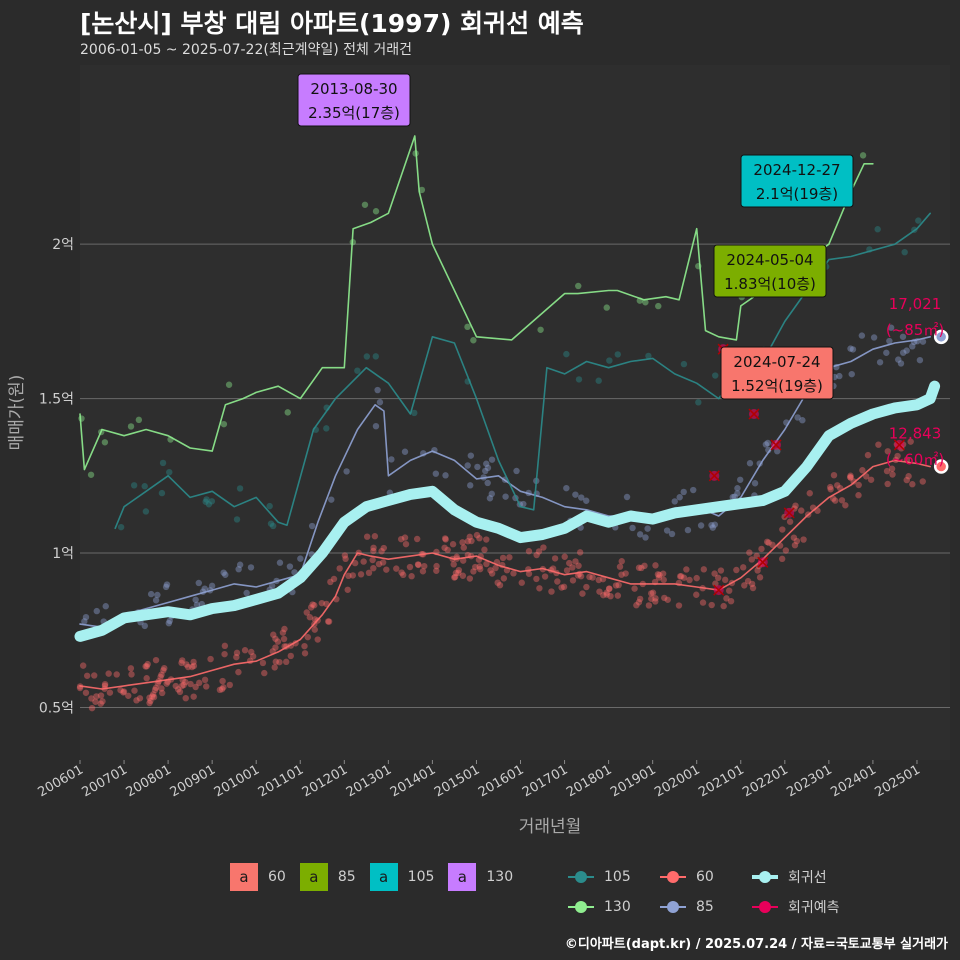 The width and height of the screenshot is (960, 960). Describe the element at coordinates (105, 781) in the screenshot. I see `x-tick-label: 200701` at that location.